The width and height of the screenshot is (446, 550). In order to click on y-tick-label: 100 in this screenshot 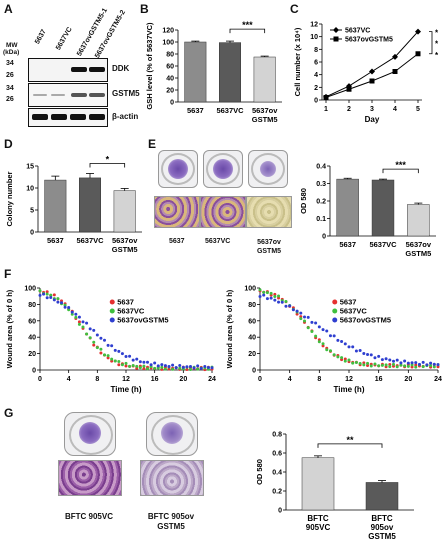, I will do `click(168, 43)`.